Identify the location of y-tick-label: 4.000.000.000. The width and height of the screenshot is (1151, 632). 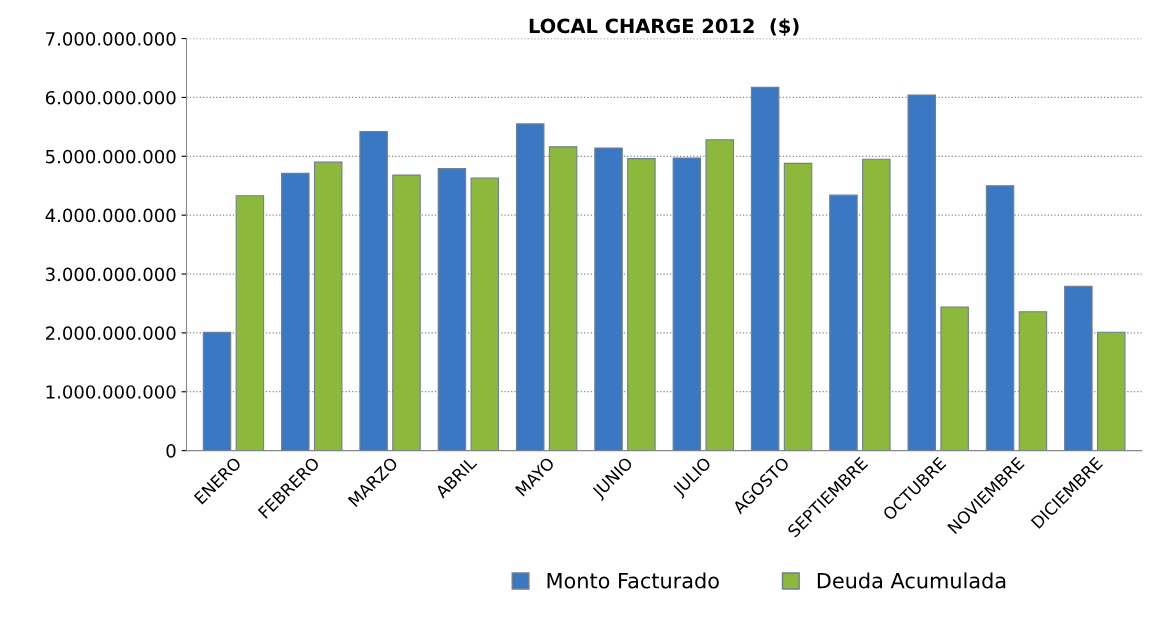
(110, 215).